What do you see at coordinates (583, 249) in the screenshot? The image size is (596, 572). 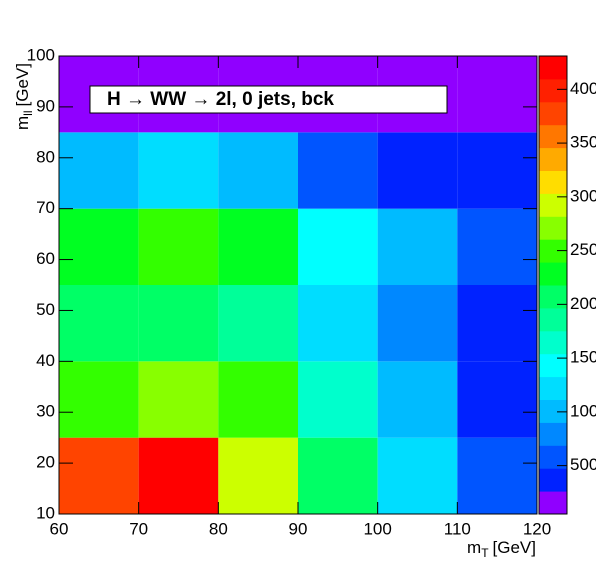 I see `z-tick-label: 2500` at bounding box center [583, 249].